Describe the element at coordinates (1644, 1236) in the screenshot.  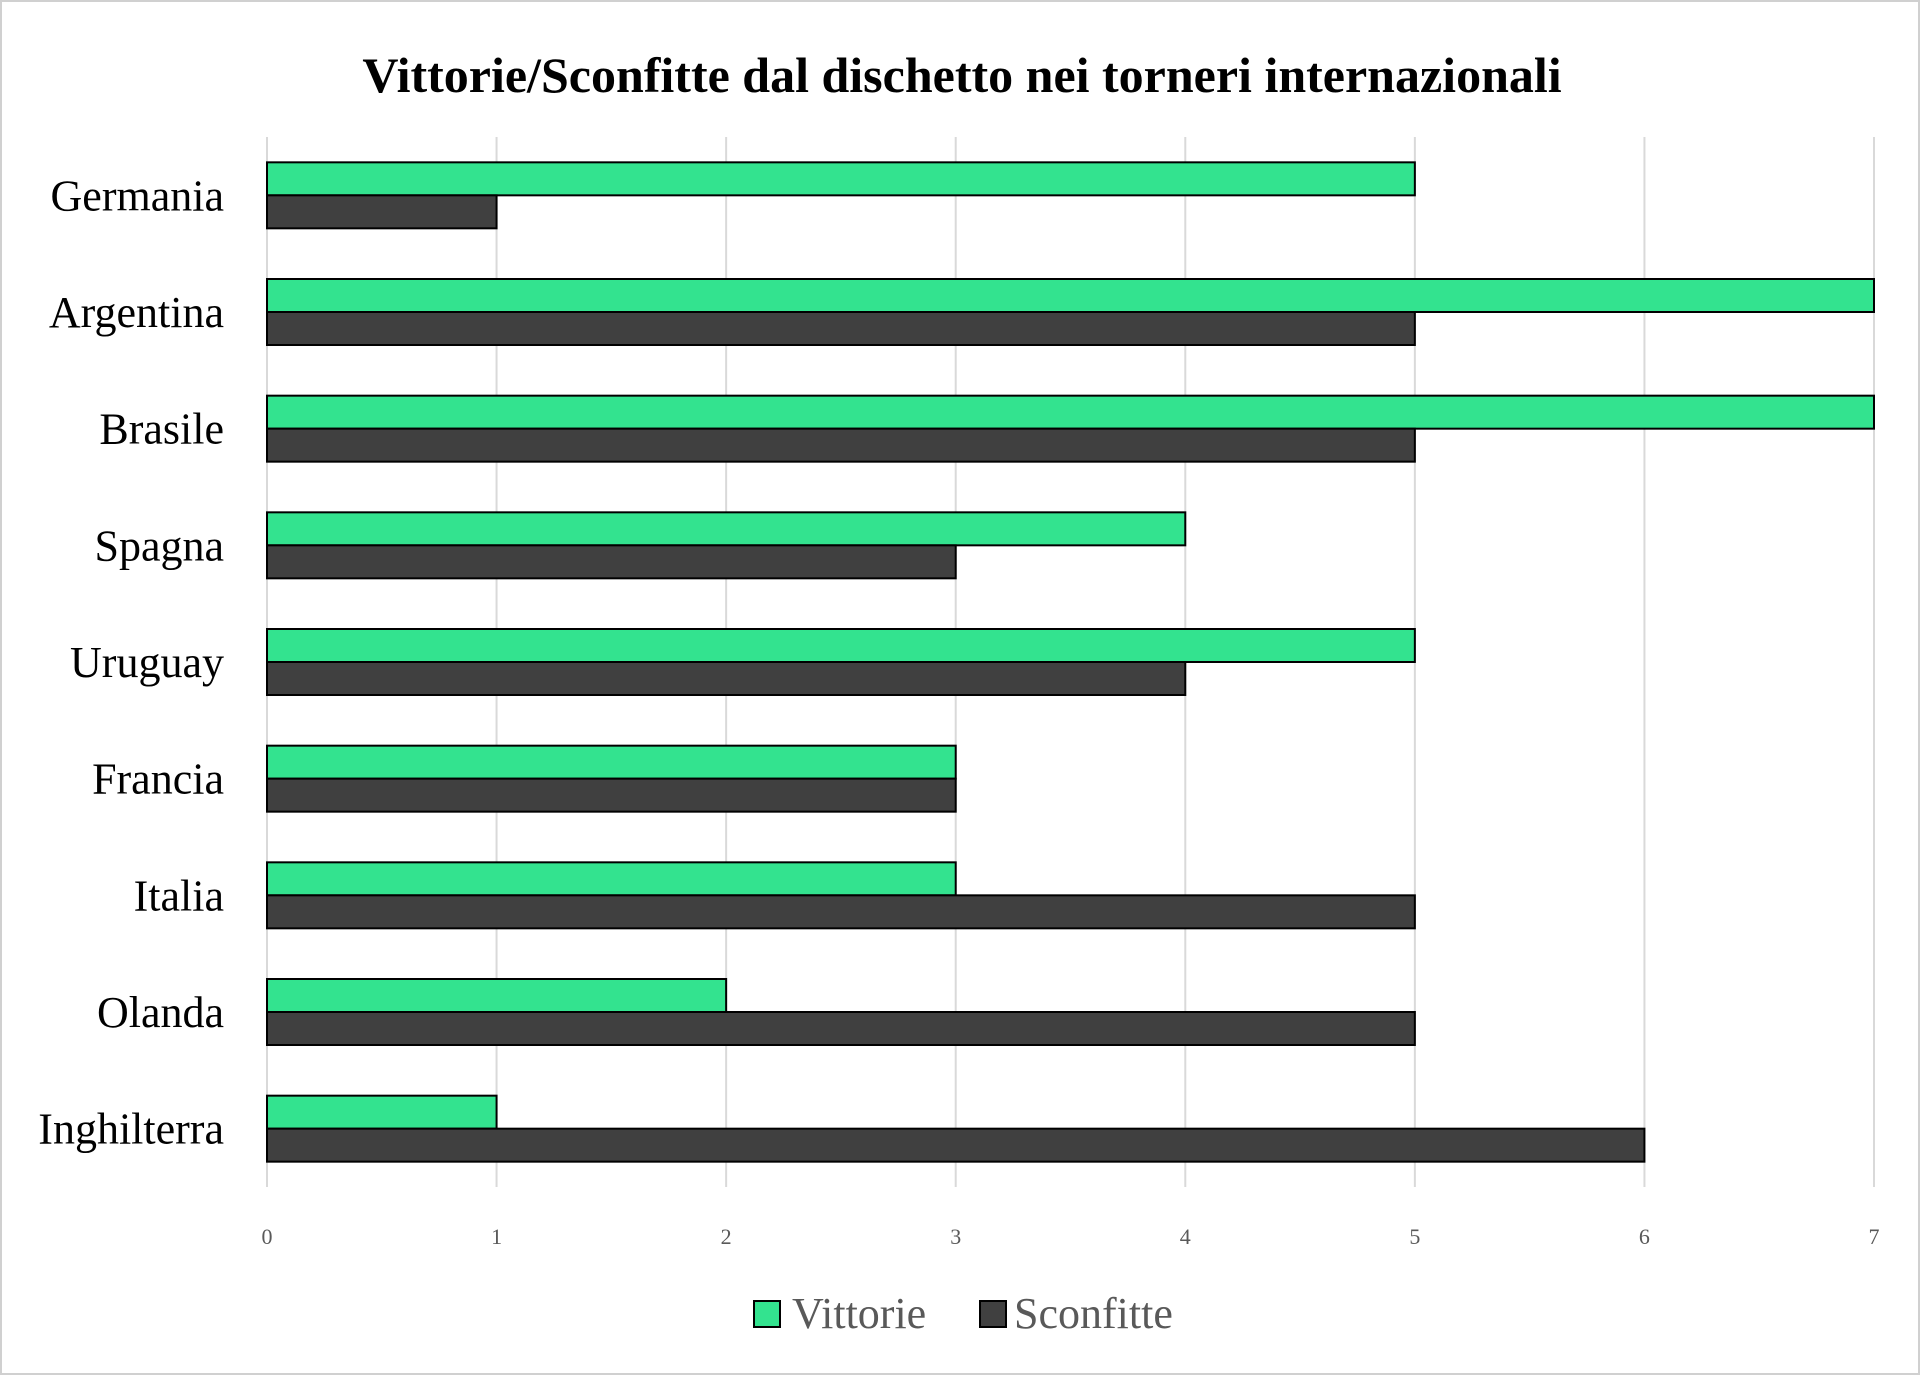
I see `x-tick-label: 6` at that location.